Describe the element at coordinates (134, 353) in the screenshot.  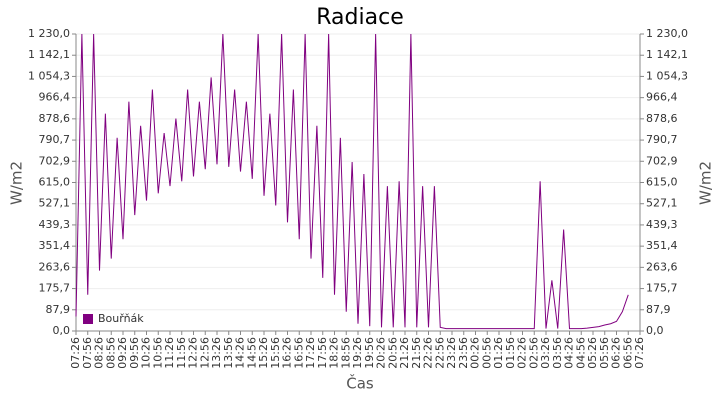
I see `x-tick-label: 09:56` at that location.